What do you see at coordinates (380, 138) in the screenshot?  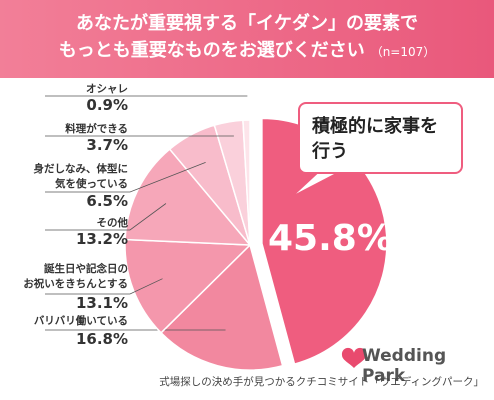 I see `category-label: 積極的に家事を 行う` at bounding box center [380, 138].